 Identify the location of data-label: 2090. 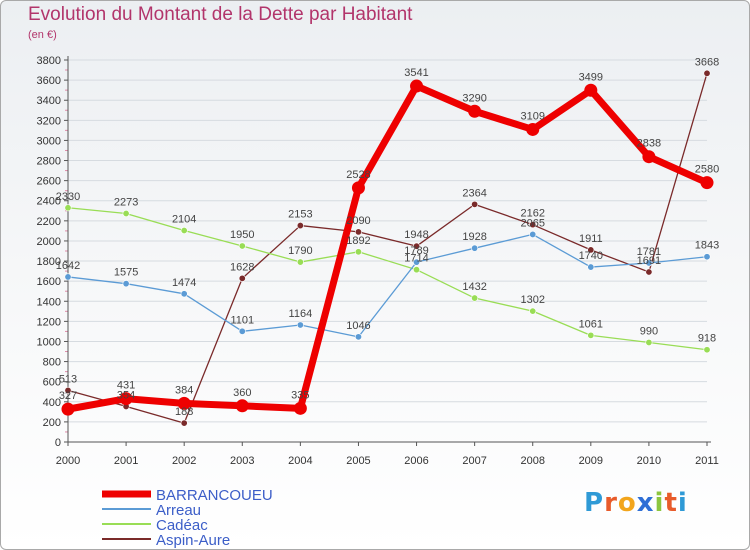
(358, 221).